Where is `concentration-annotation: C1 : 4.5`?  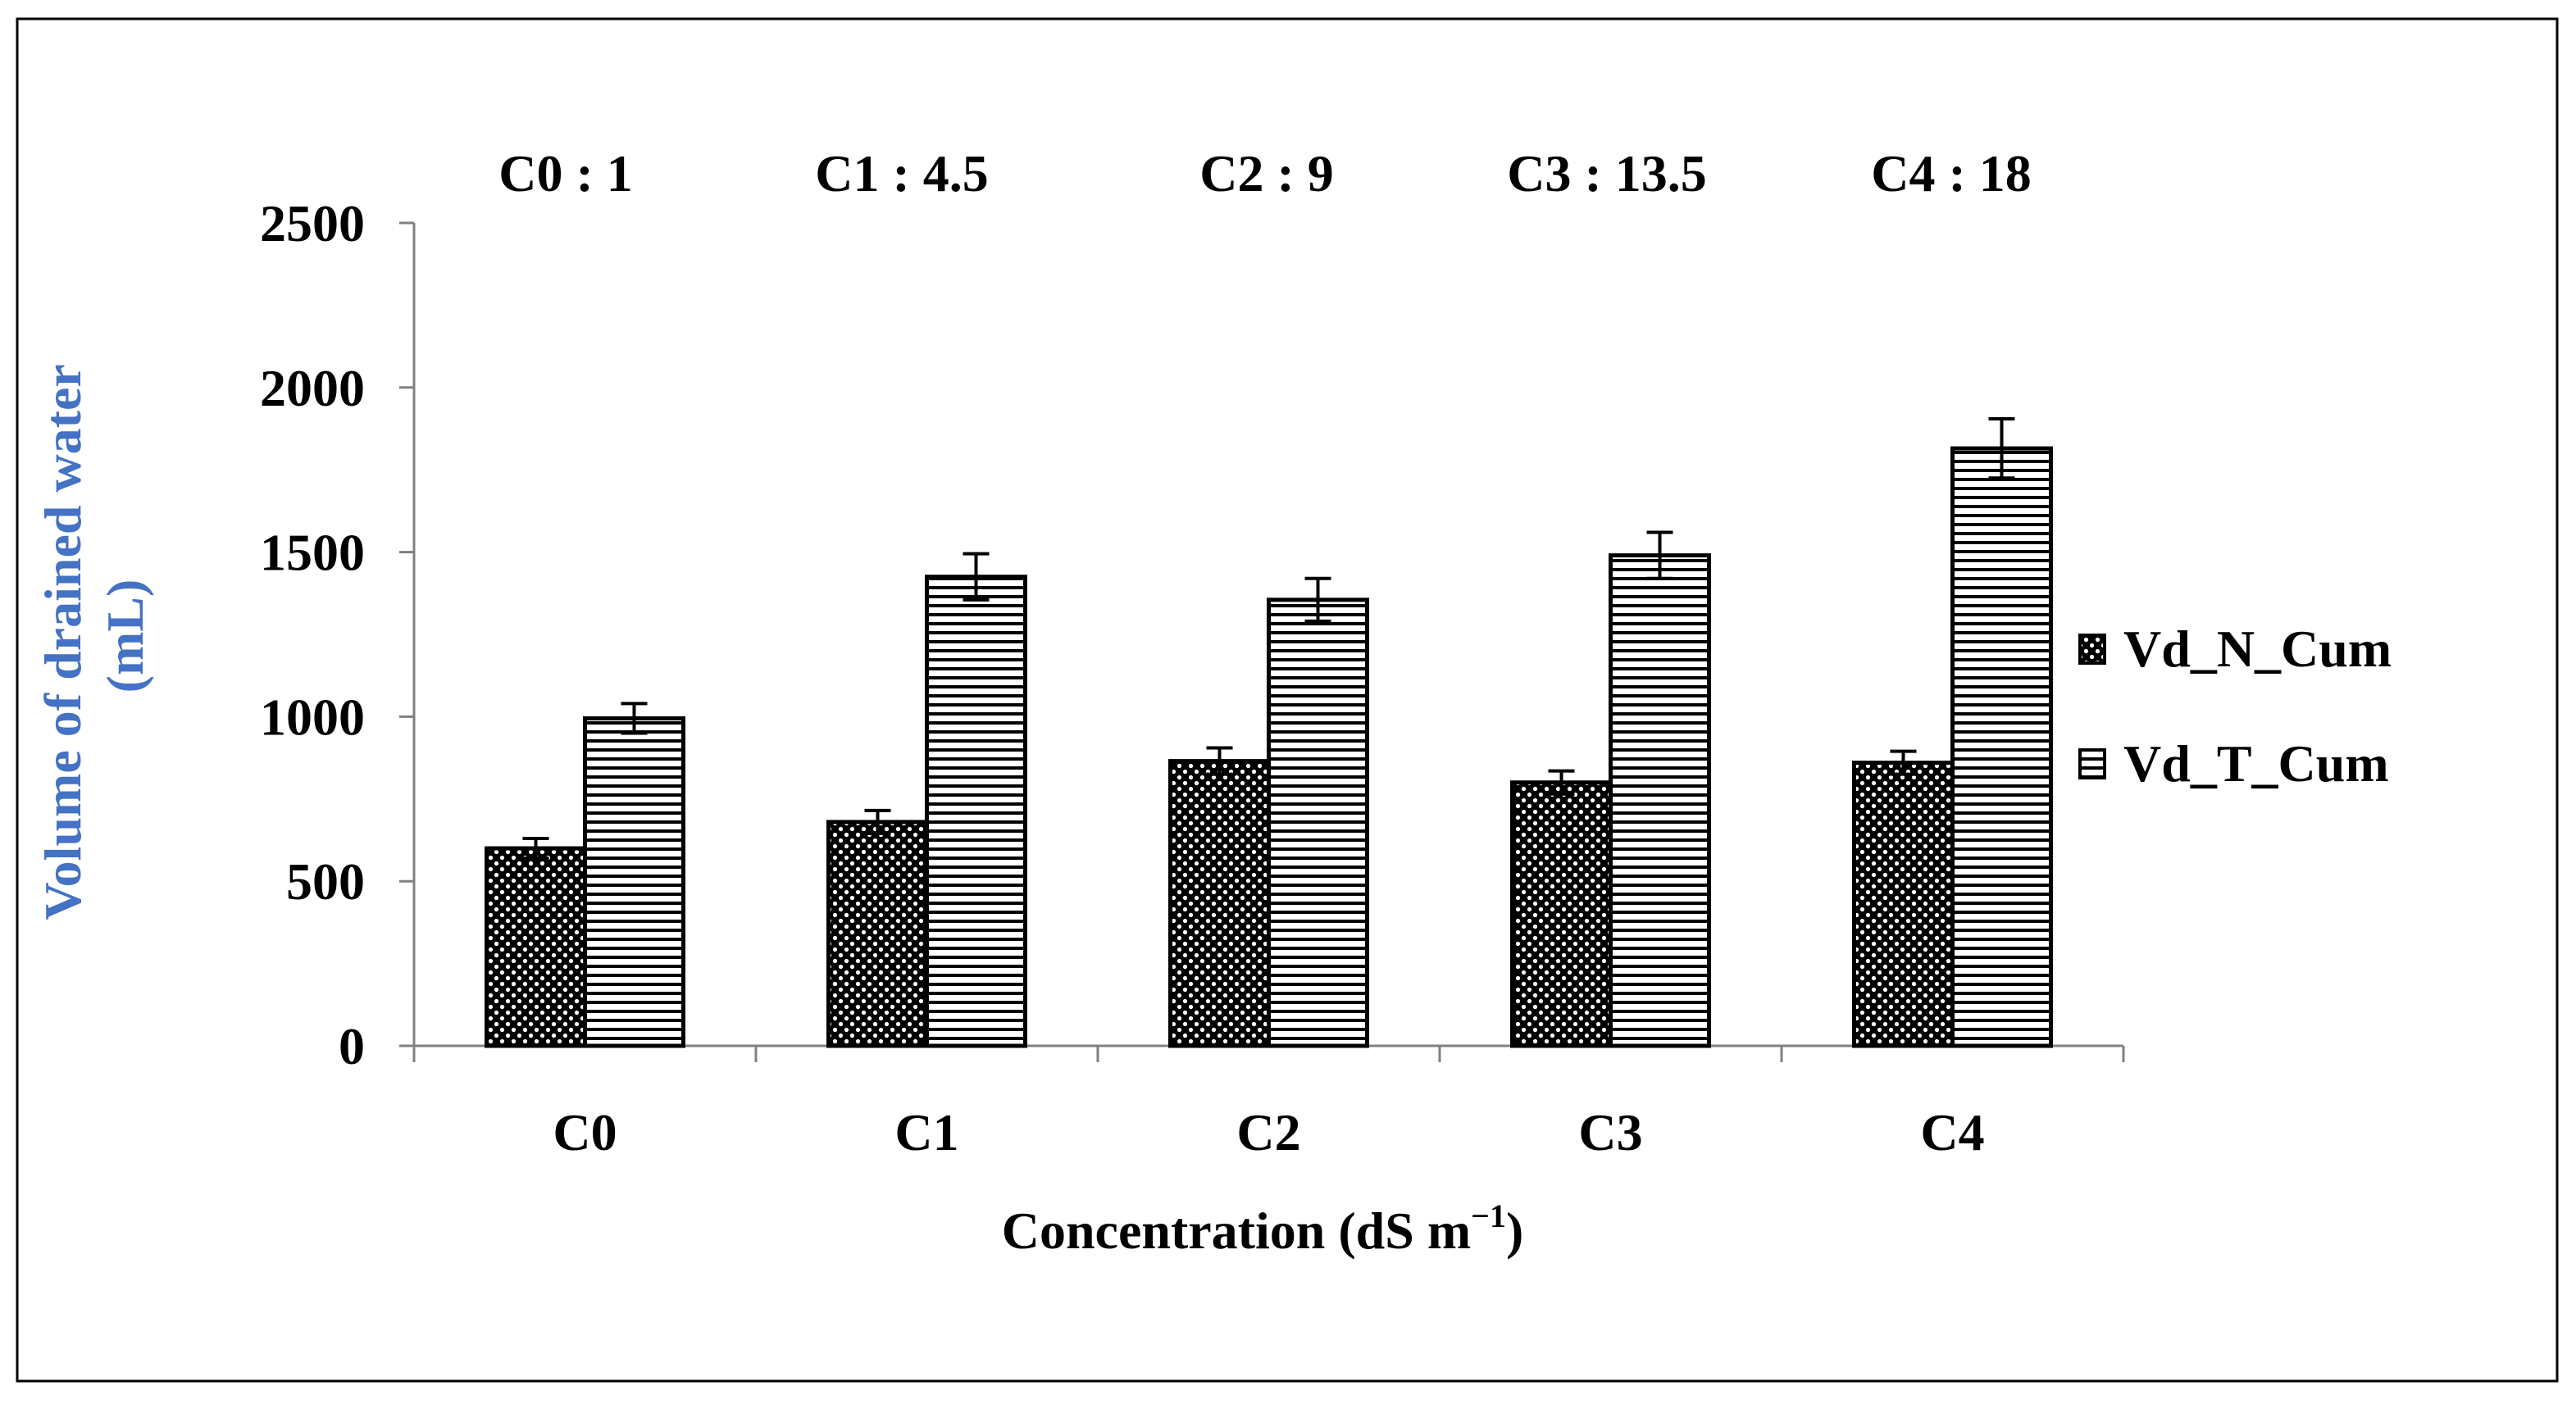
concentration-annotation: C1 : 4.5 is located at coordinates (902, 173).